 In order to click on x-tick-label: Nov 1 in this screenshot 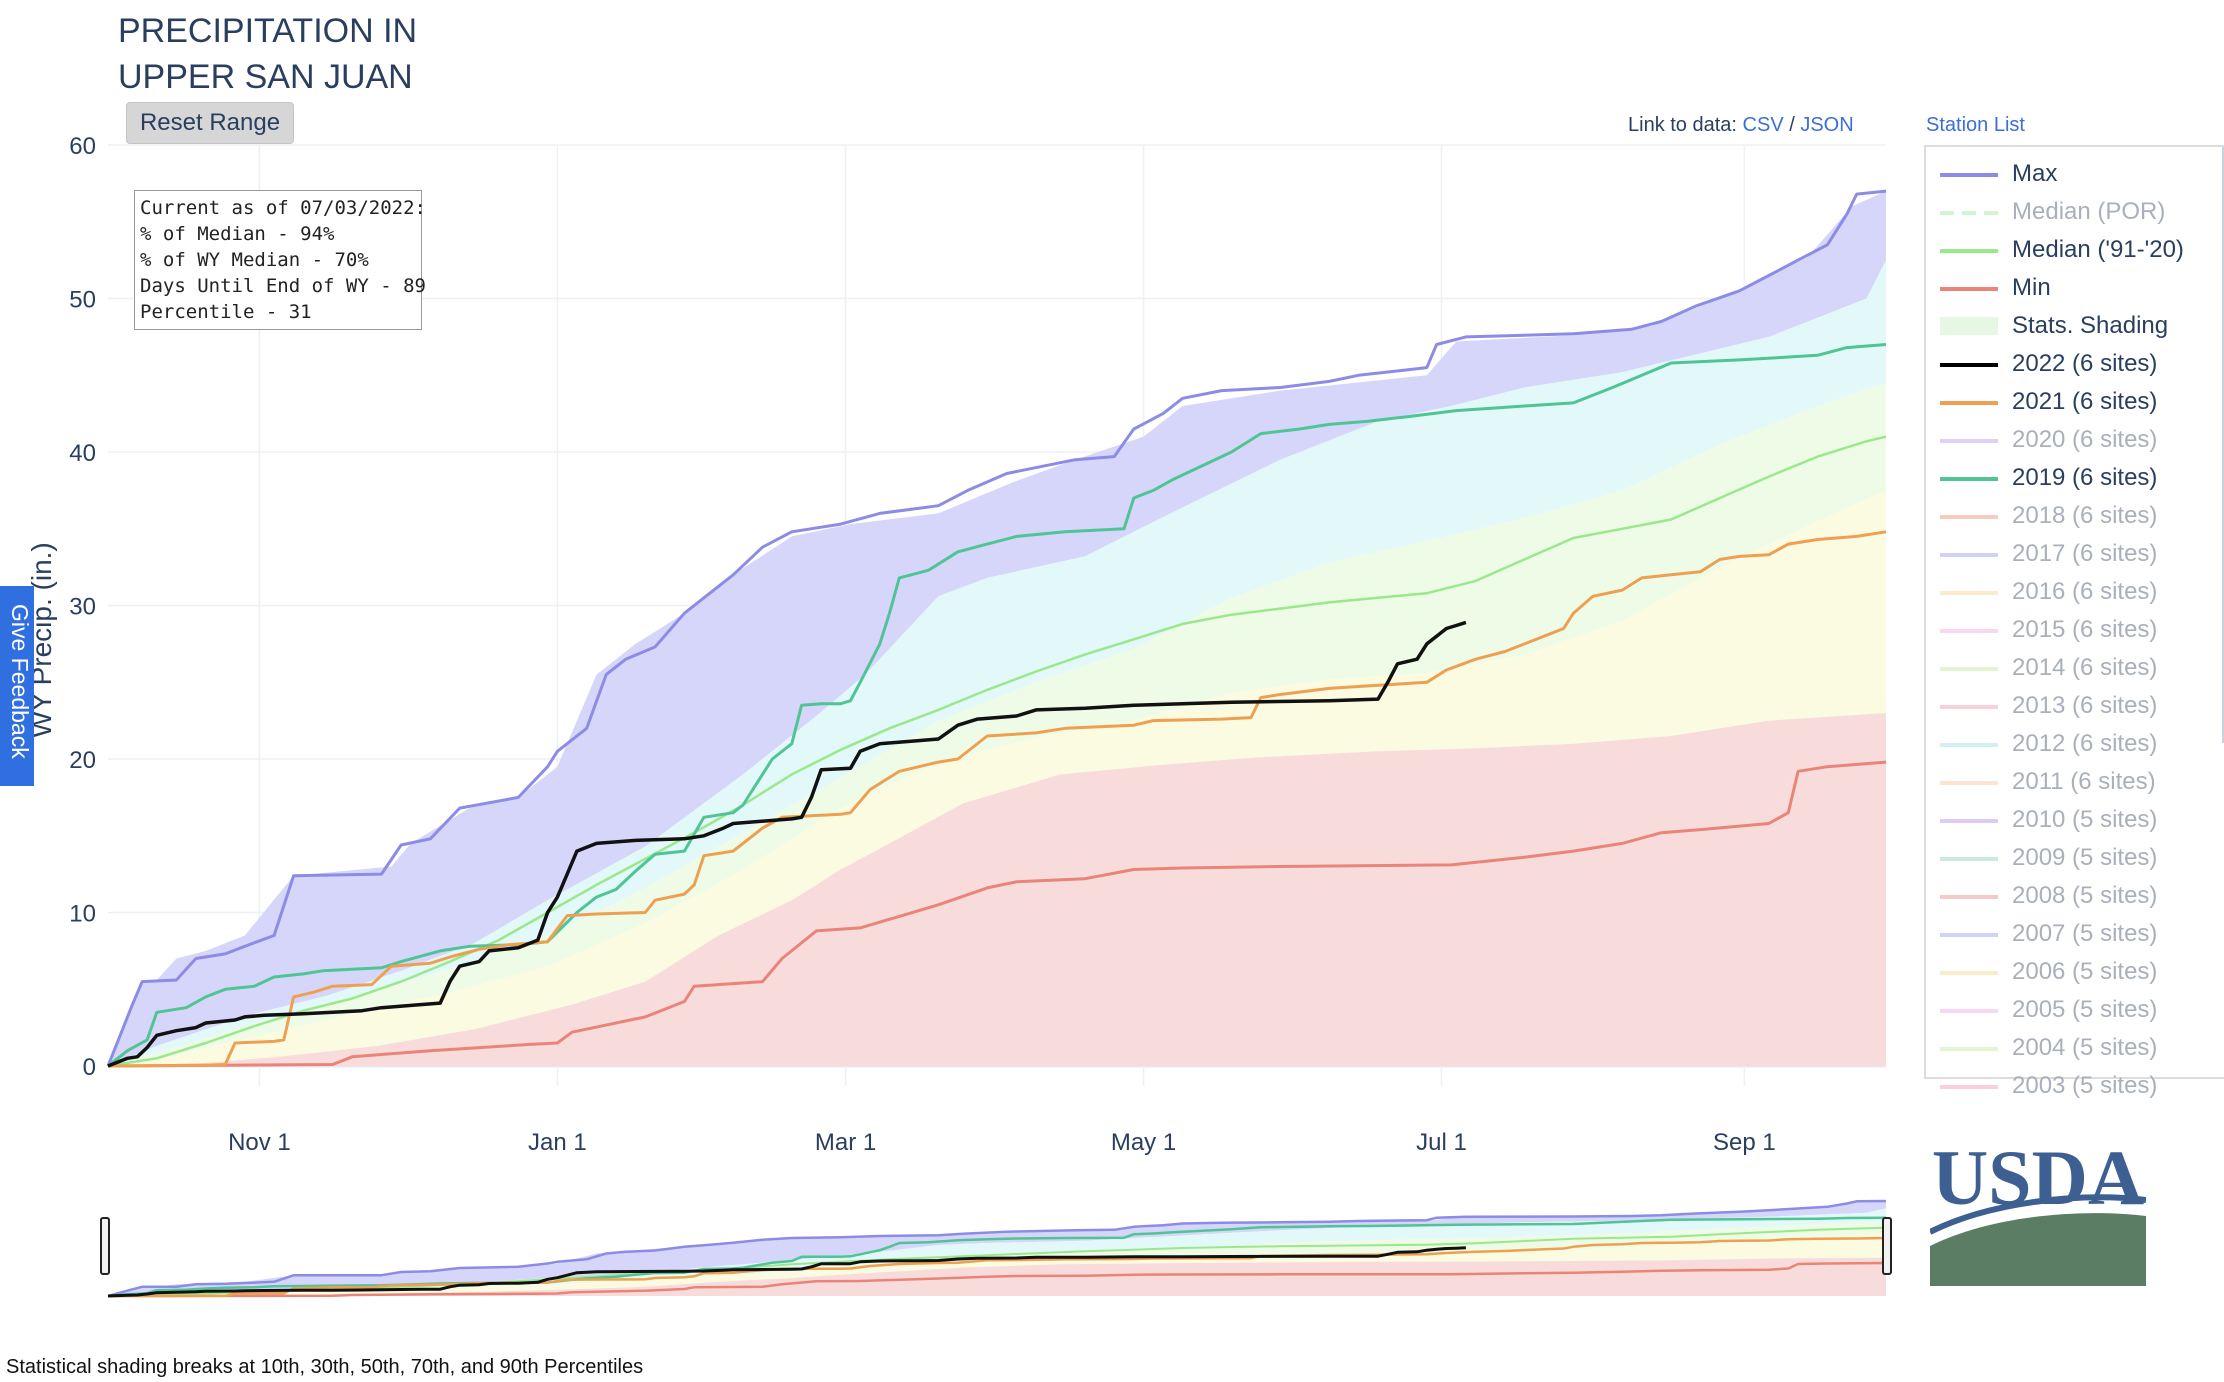, I will do `click(259, 1142)`.